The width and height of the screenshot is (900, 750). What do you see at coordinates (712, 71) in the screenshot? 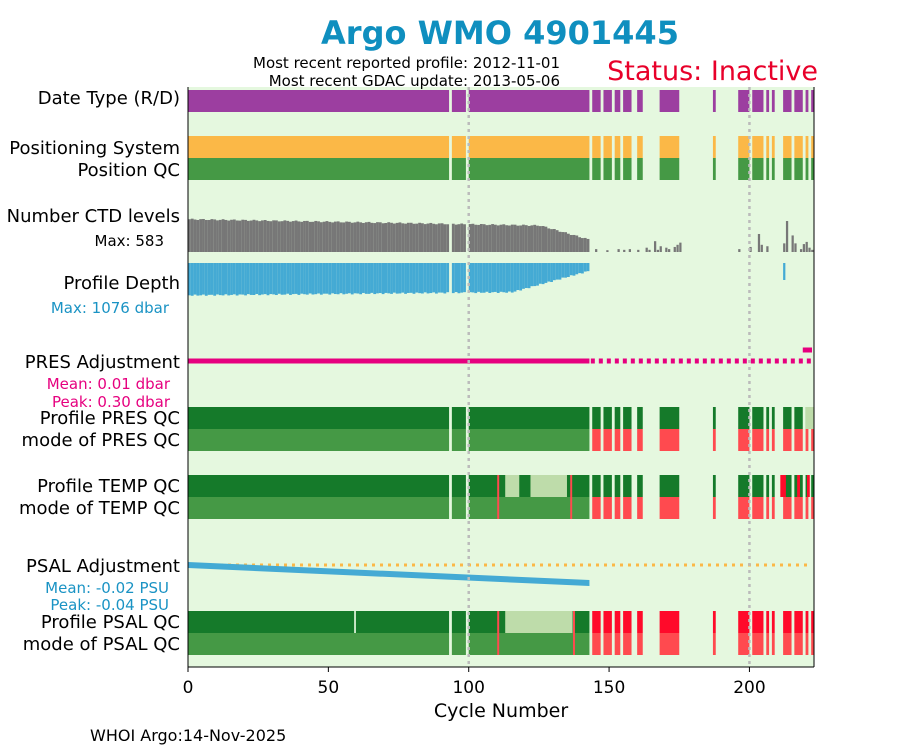
I see `status-label: Status: Inactive` at bounding box center [712, 71].